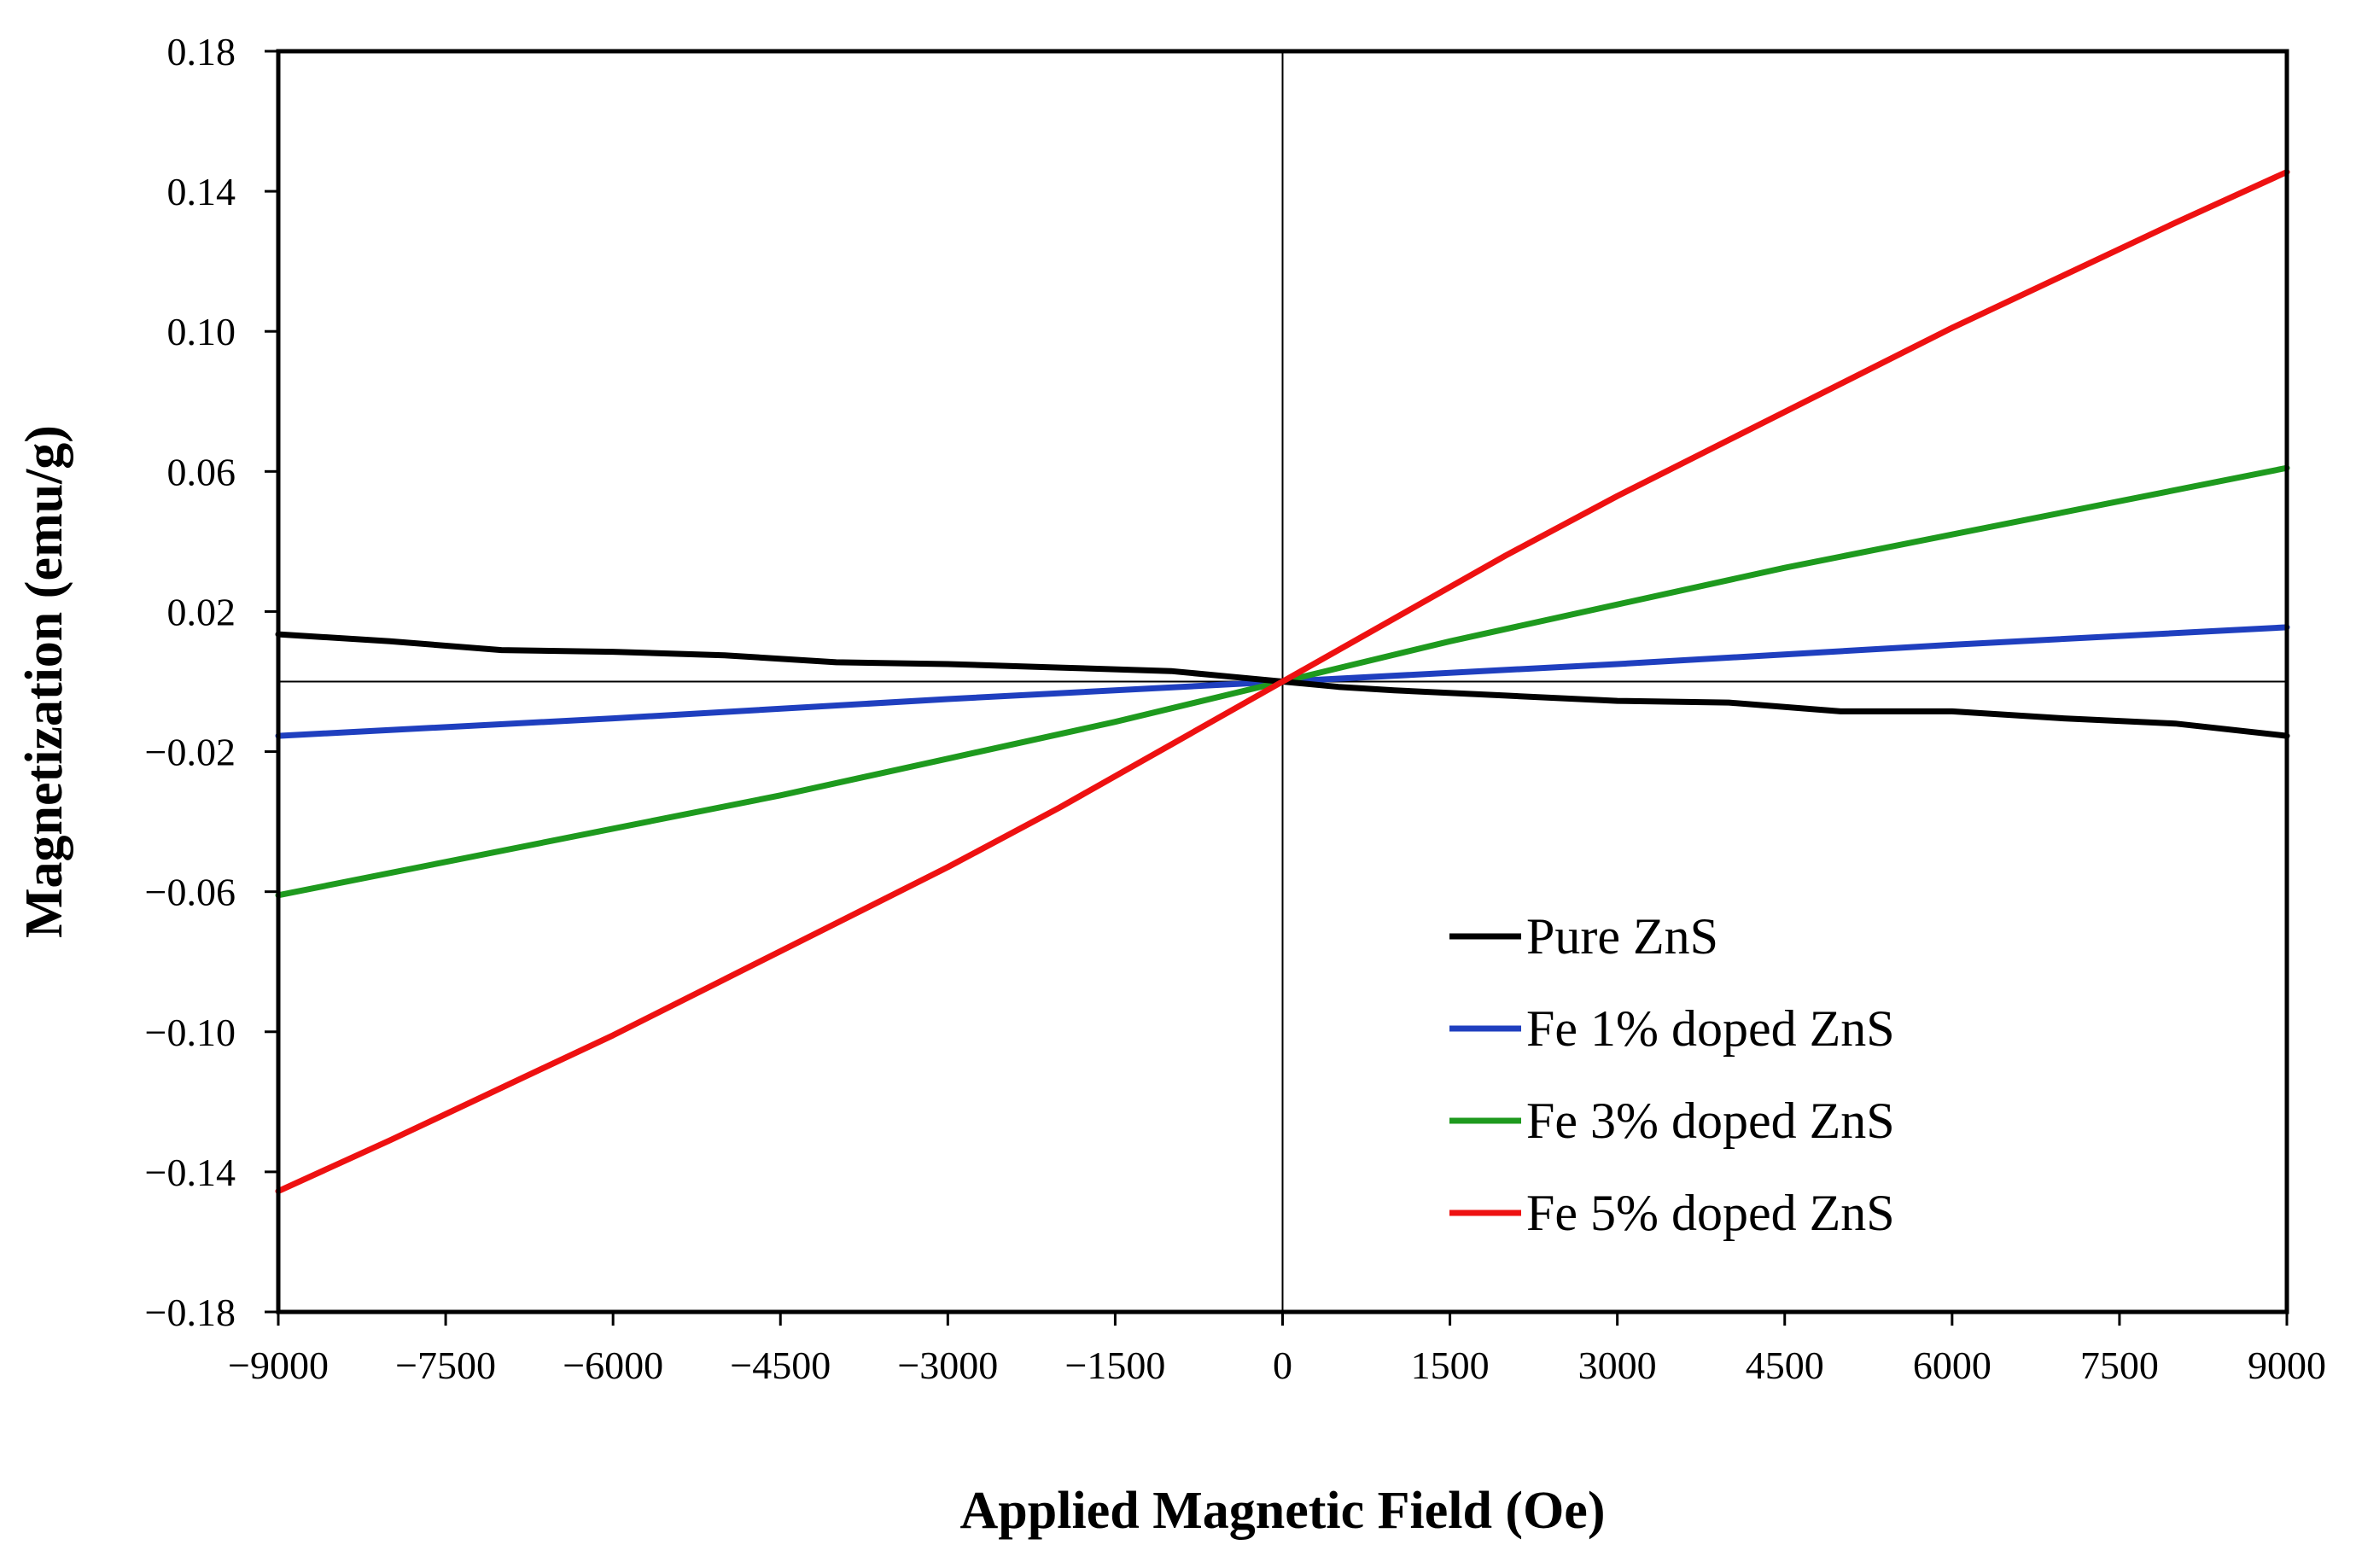 The image size is (2356, 1568). What do you see at coordinates (1952, 1365) in the screenshot?
I see `x-tick-label: 6000` at bounding box center [1952, 1365].